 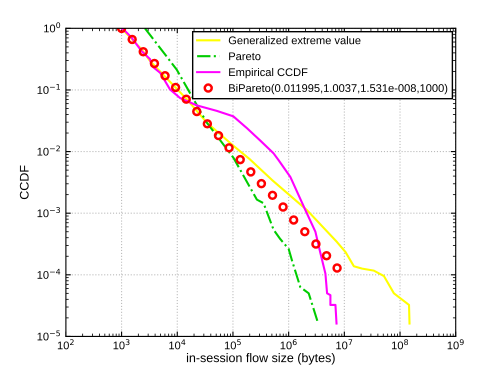 What do you see at coordinates (49, 89) in the screenshot?
I see `y-tick-label: 10$^{−1}$` at bounding box center [49, 89].